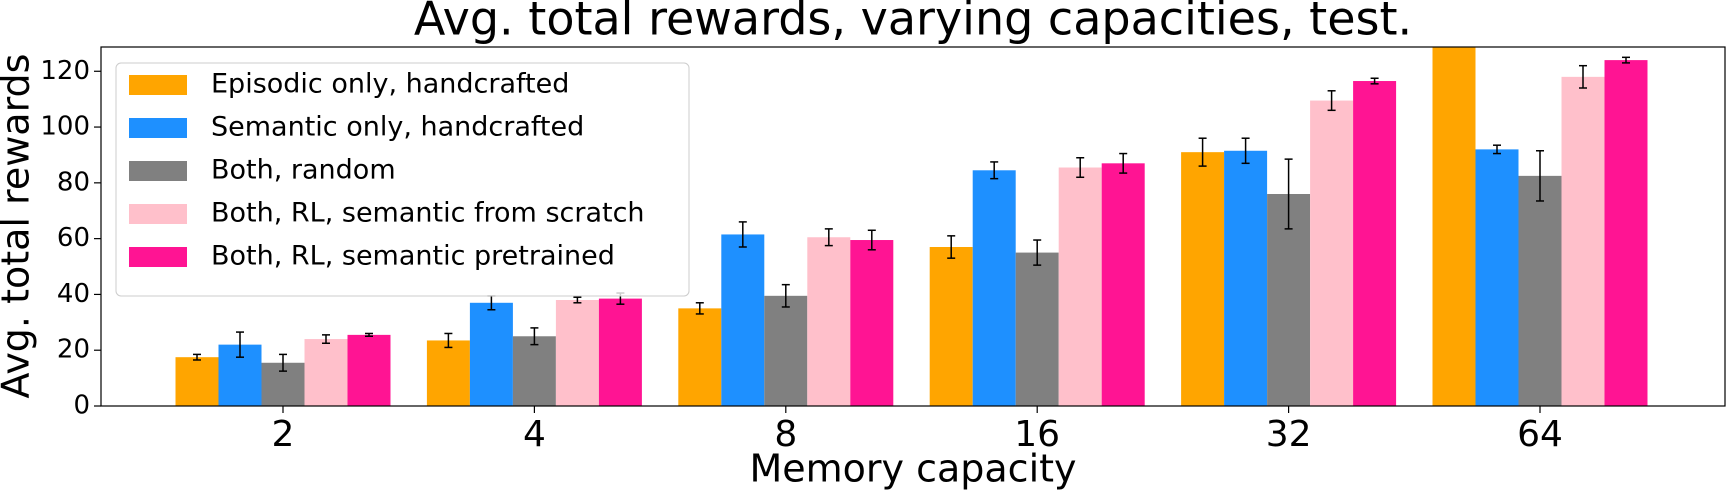  I want to click on y-tick-label: 20, so click(73, 350).